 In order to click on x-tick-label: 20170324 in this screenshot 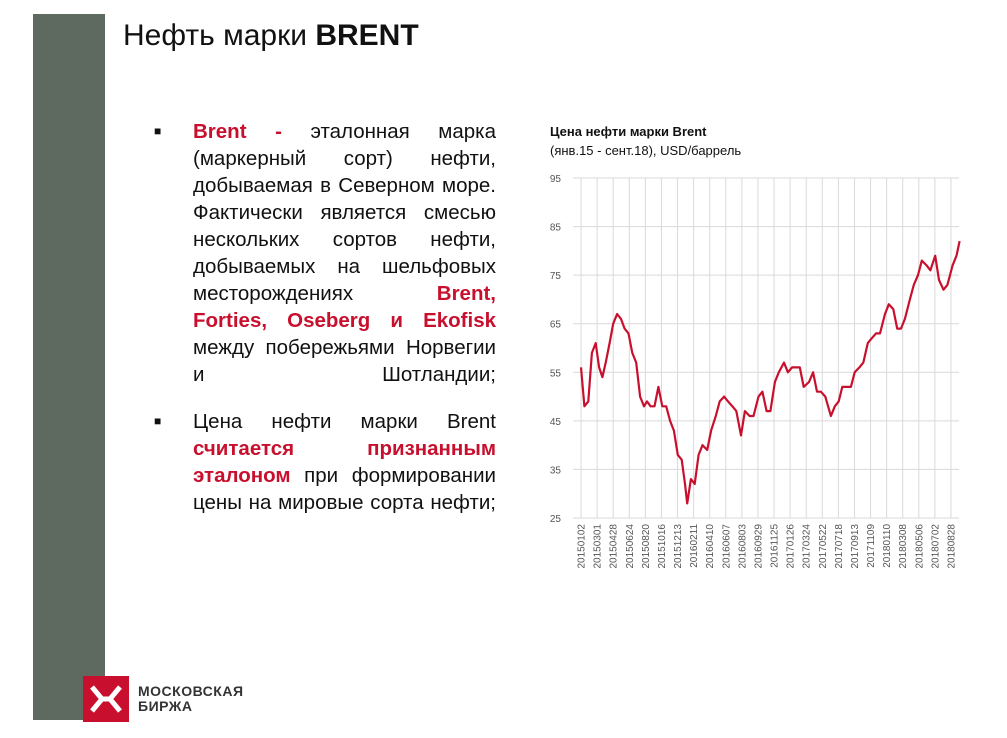, I will do `click(807, 546)`.